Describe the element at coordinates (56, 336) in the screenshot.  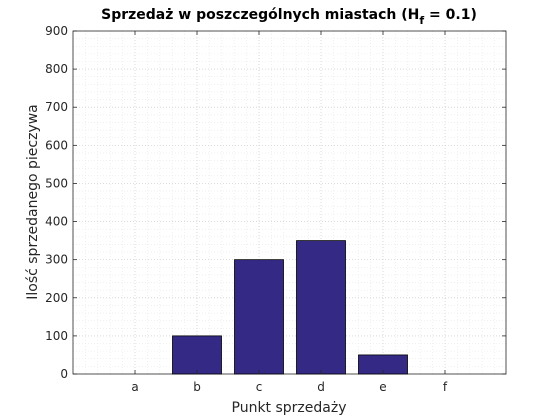
I see `y-tick-label: 100` at that location.